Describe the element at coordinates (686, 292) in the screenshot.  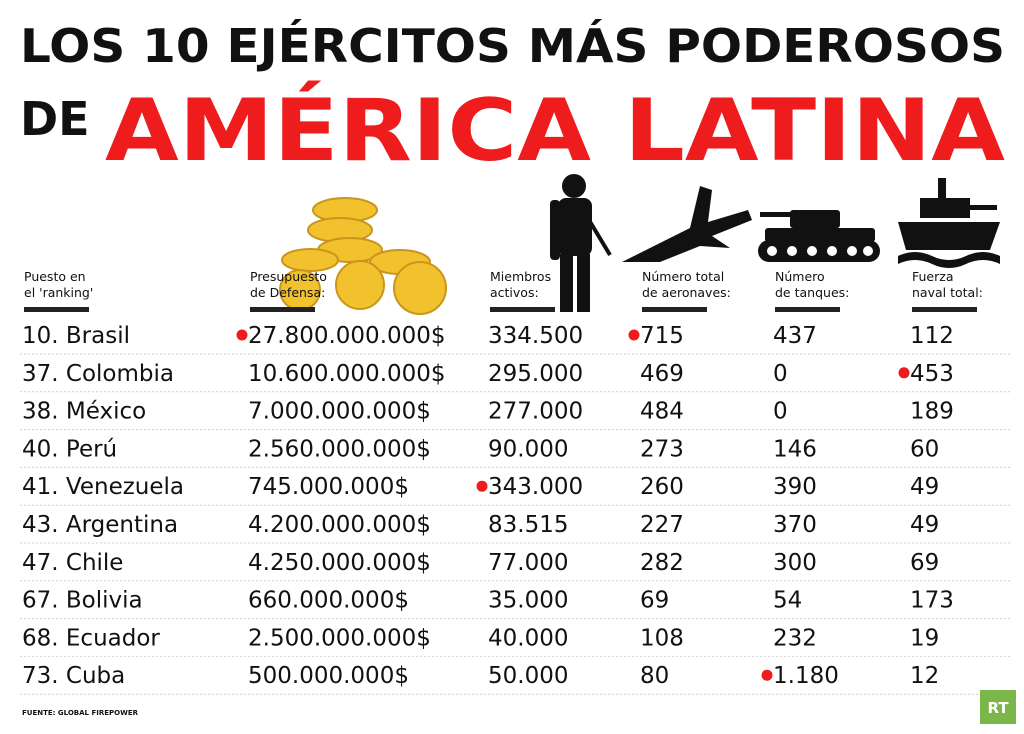
I see `column-header: de aeronaves:` at that location.